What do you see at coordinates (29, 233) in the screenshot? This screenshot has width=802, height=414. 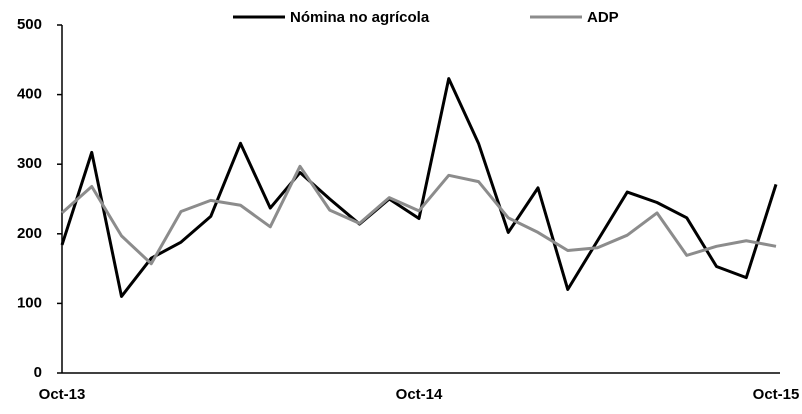 I see `y-tick-label: 200` at bounding box center [29, 233].